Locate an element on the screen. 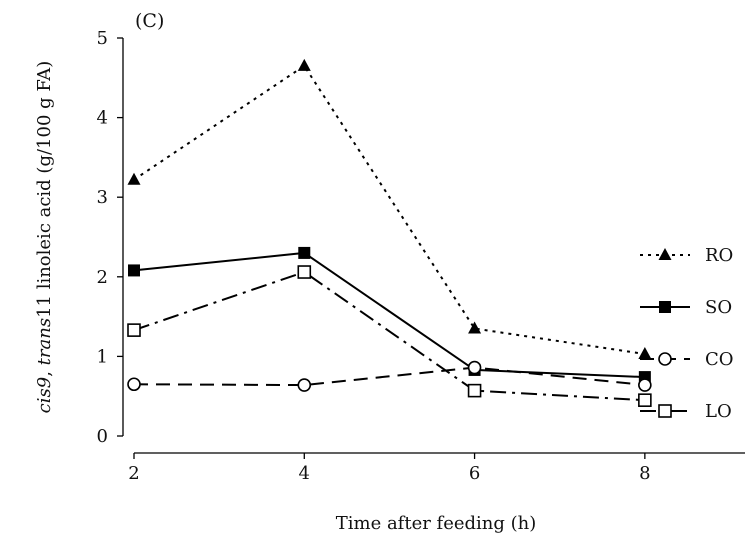 This screenshot has width=745, height=539. legend-label-ro: RO is located at coordinates (719, 255).